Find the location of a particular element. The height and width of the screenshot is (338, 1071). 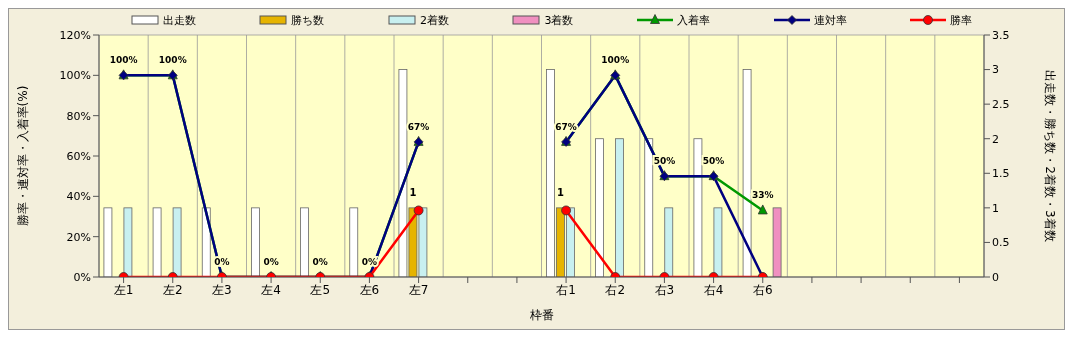

legend-label: 出走数 is located at coordinates (179, 20).